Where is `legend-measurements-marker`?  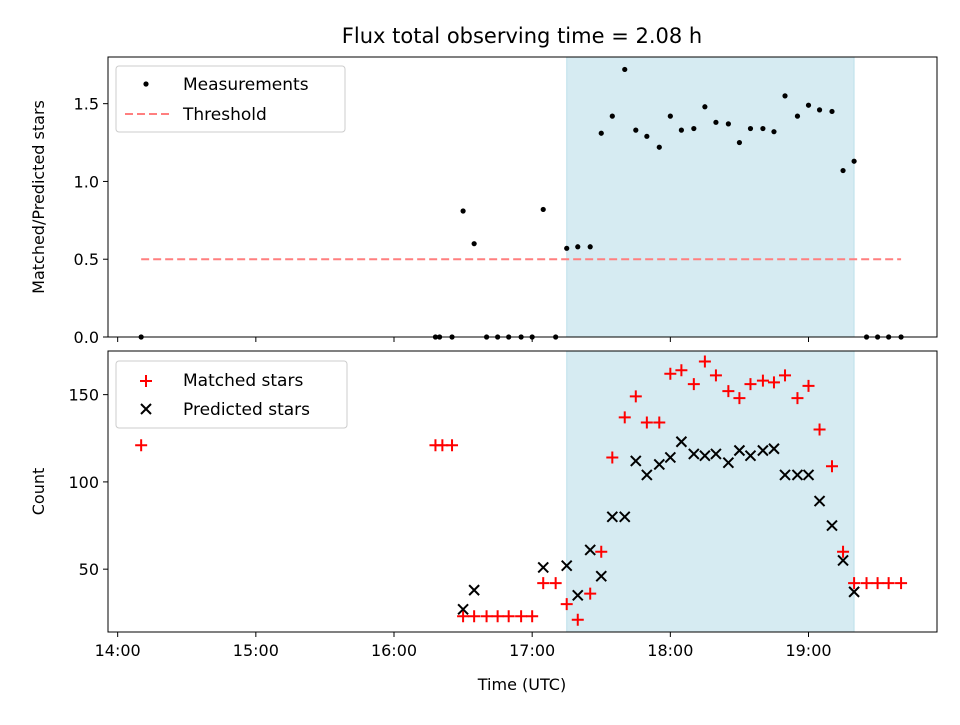 legend-measurements-marker is located at coordinates (146, 84).